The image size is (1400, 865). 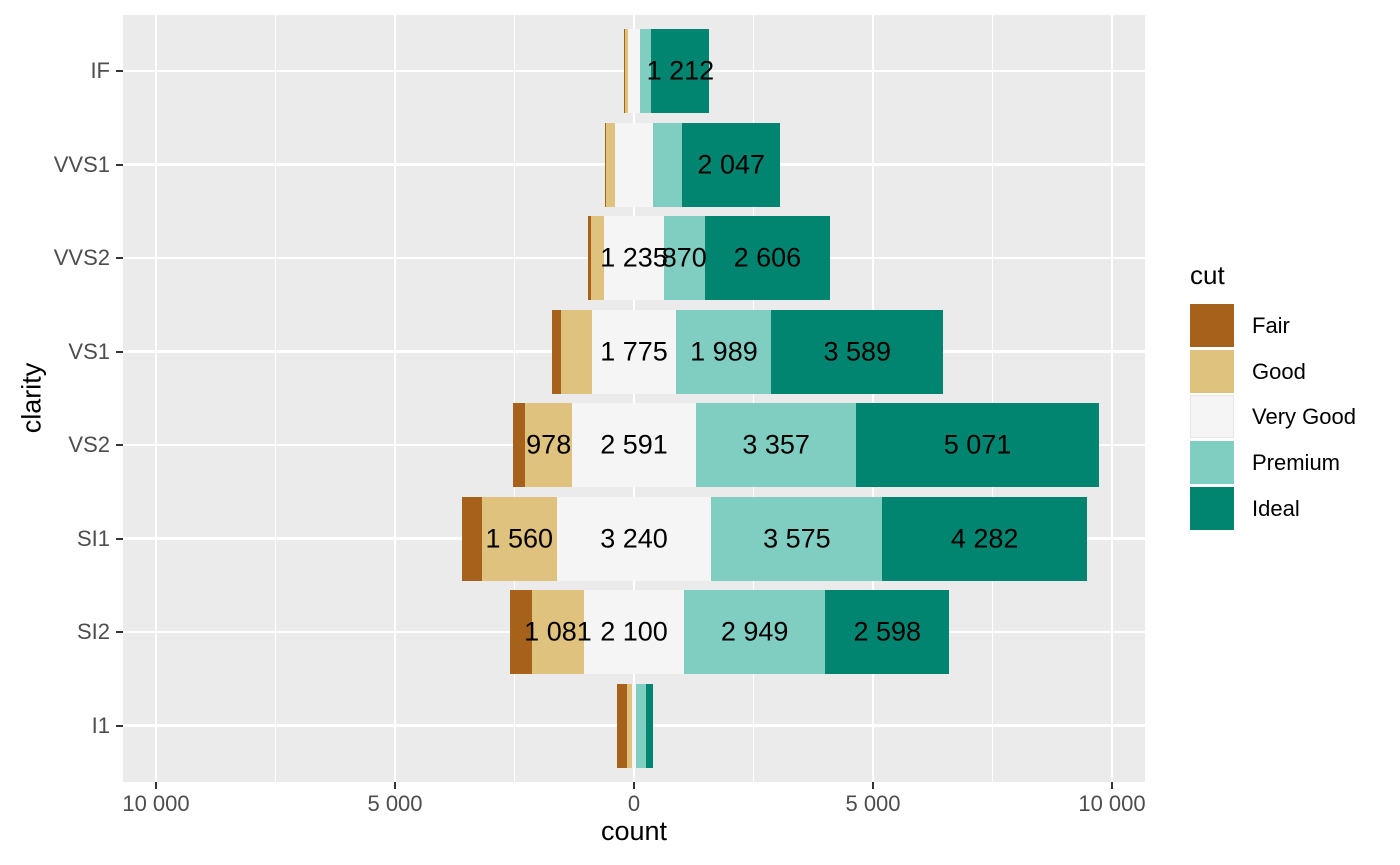 What do you see at coordinates (1276, 508) in the screenshot?
I see `legend-label-ideal: Ideal` at bounding box center [1276, 508].